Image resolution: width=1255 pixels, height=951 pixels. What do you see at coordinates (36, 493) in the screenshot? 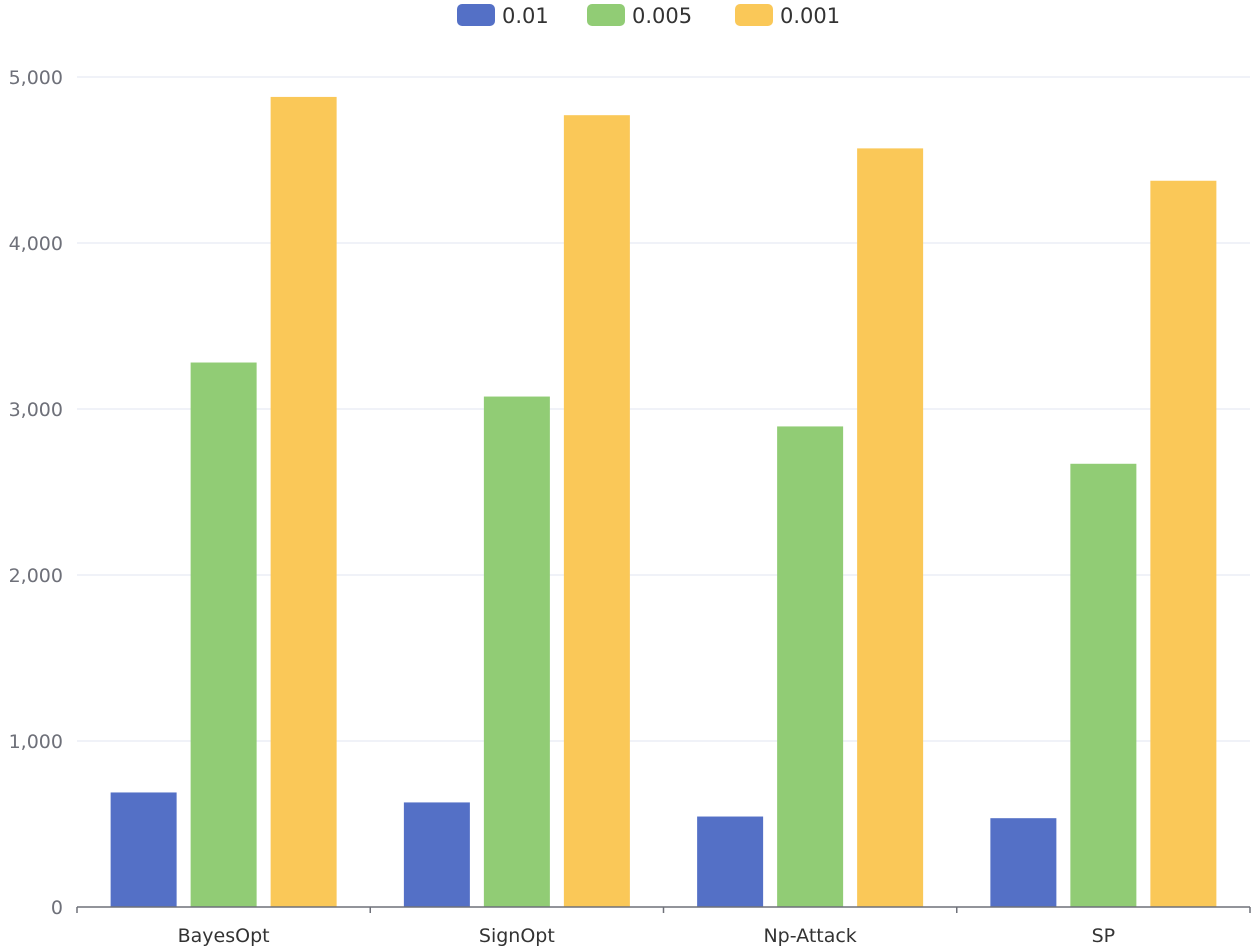
I see `y-axis: 0 1,000 2,000 3,000 4,000 5,000` at bounding box center [36, 493].